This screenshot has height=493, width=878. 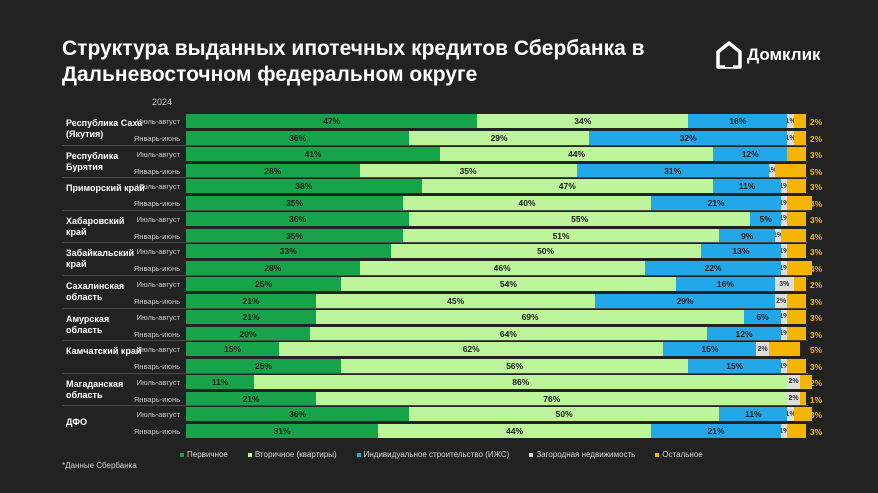 I want to click on bar-segment-country: 3%, so click(x=784, y=284).